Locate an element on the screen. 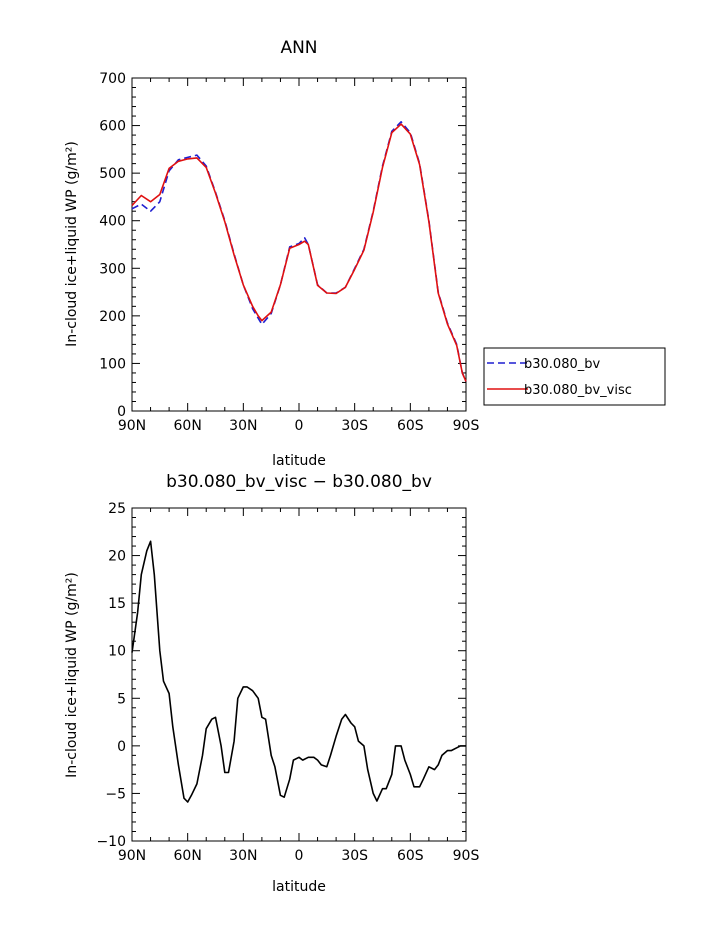 Image resolution: width=723 pixels, height=935 pixels. series-line-b30-080-bv-visc is located at coordinates (299, 252).